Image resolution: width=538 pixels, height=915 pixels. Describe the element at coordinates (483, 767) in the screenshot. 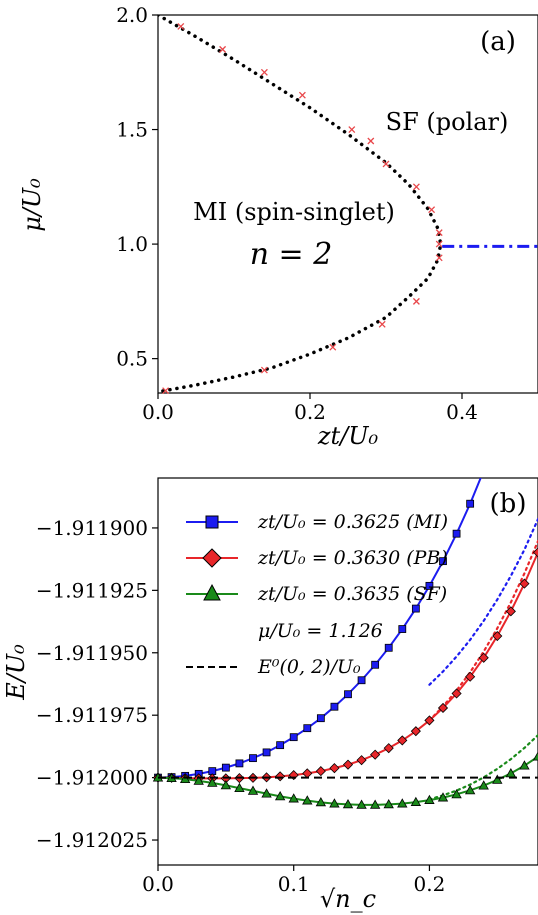

I see `series-sf-dotted-line` at that location.